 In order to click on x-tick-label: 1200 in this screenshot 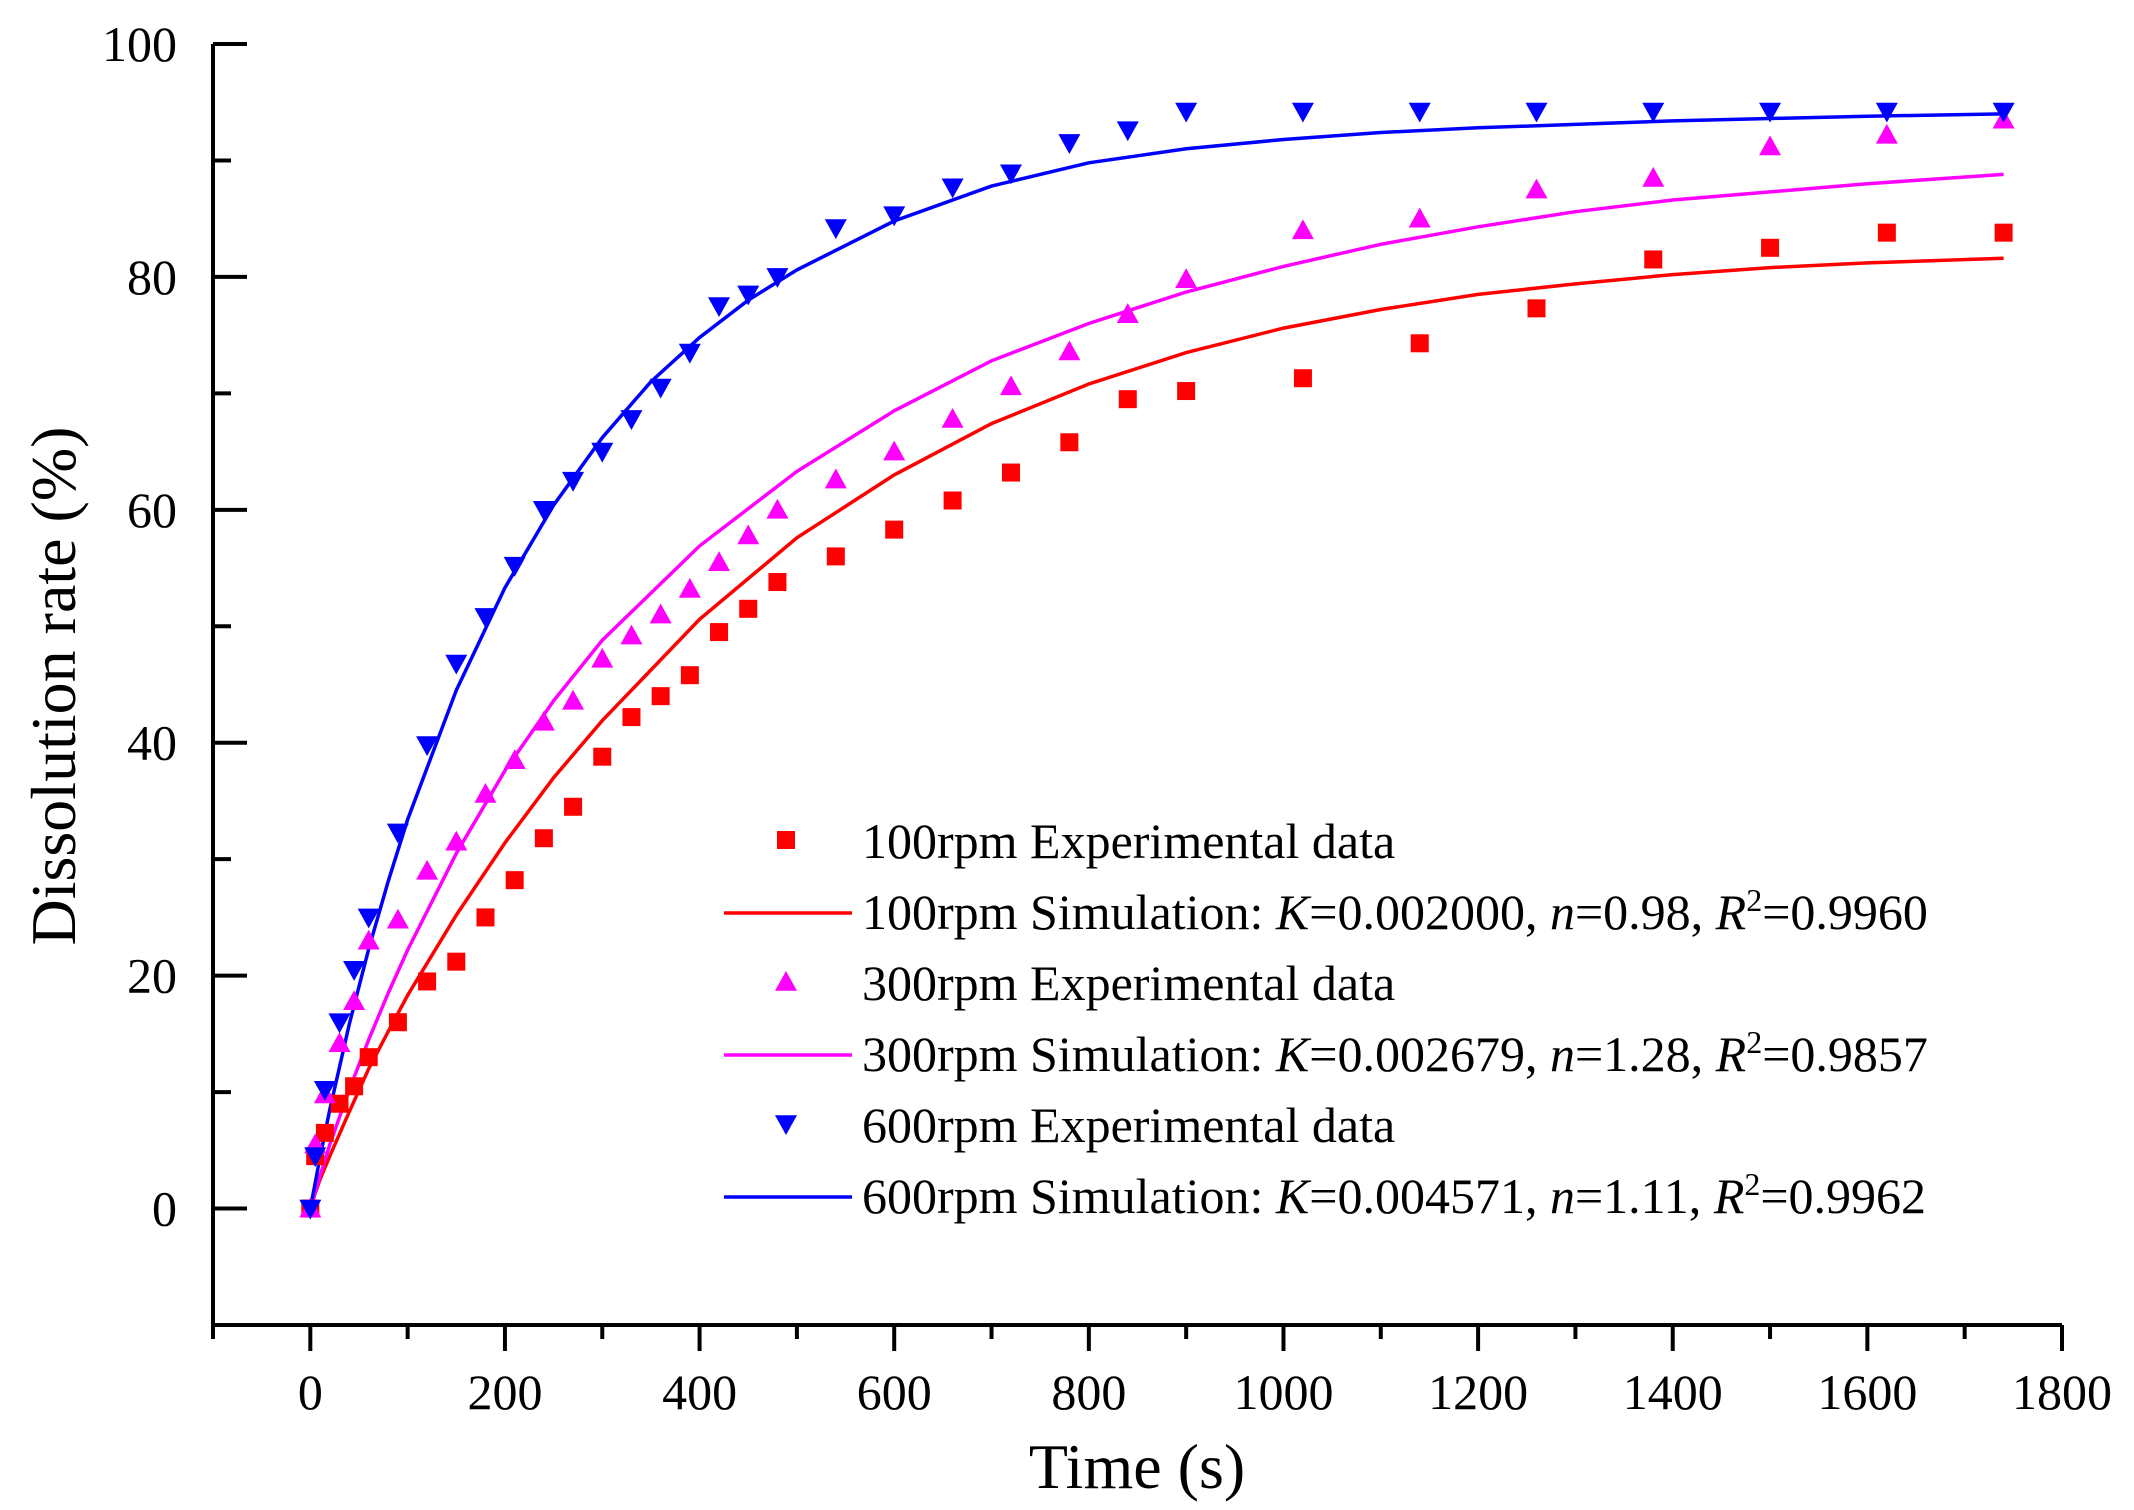, I will do `click(1478, 1392)`.